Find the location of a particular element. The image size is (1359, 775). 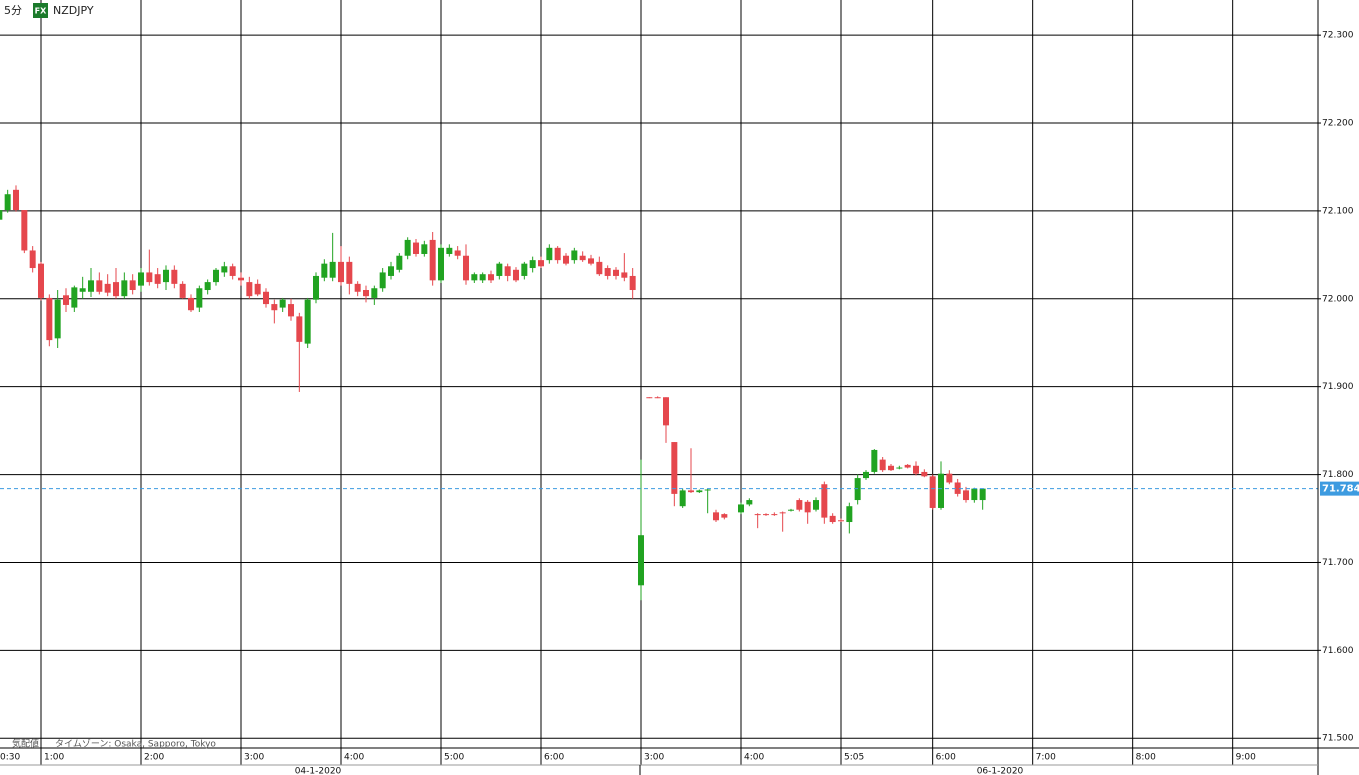

x-tick-label: 1:00 is located at coordinates (54, 758).